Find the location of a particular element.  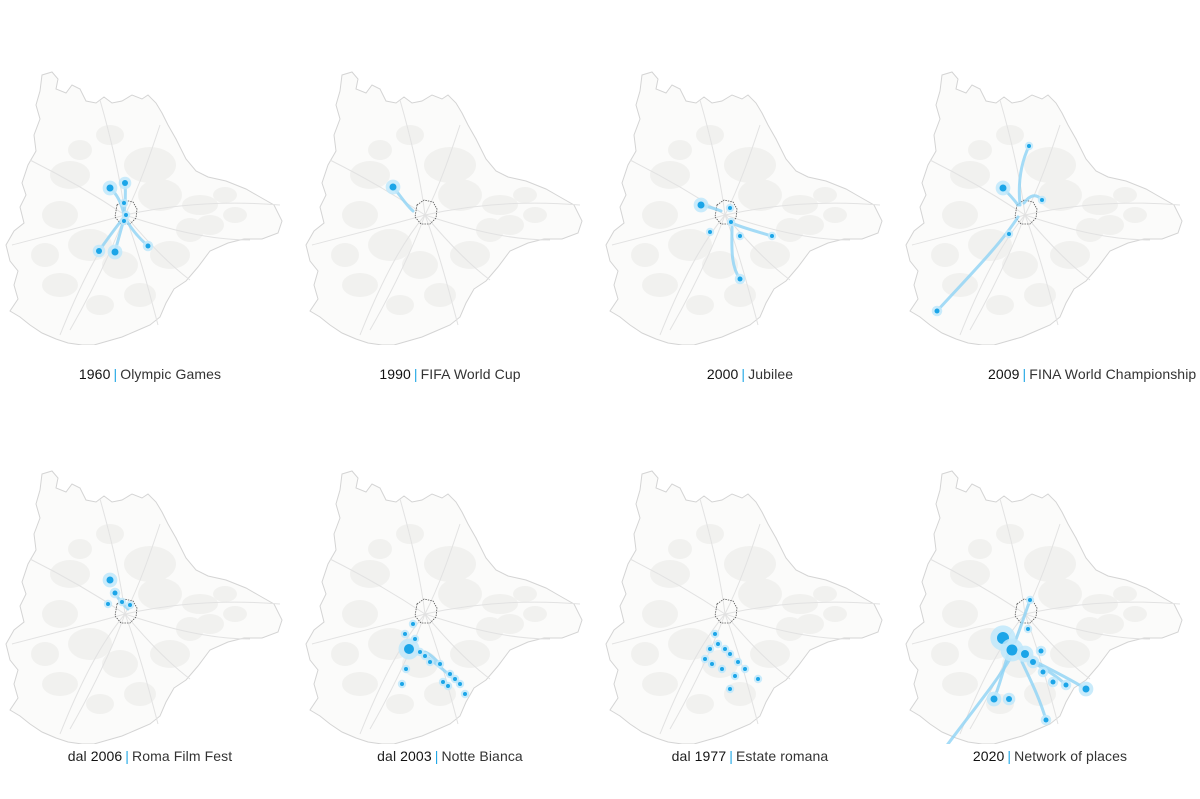

caption-event-name: Jubilee is located at coordinates (771, 374).